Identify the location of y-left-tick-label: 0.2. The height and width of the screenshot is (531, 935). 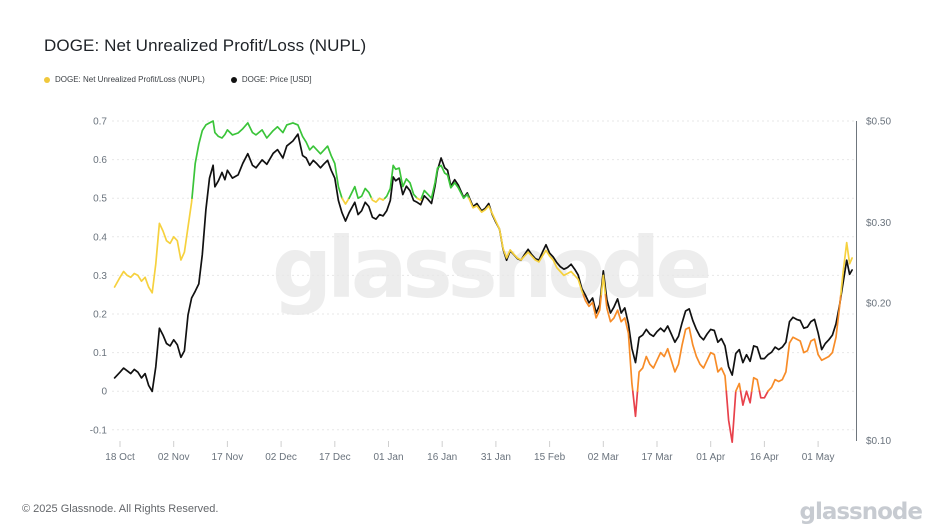
(100, 315).